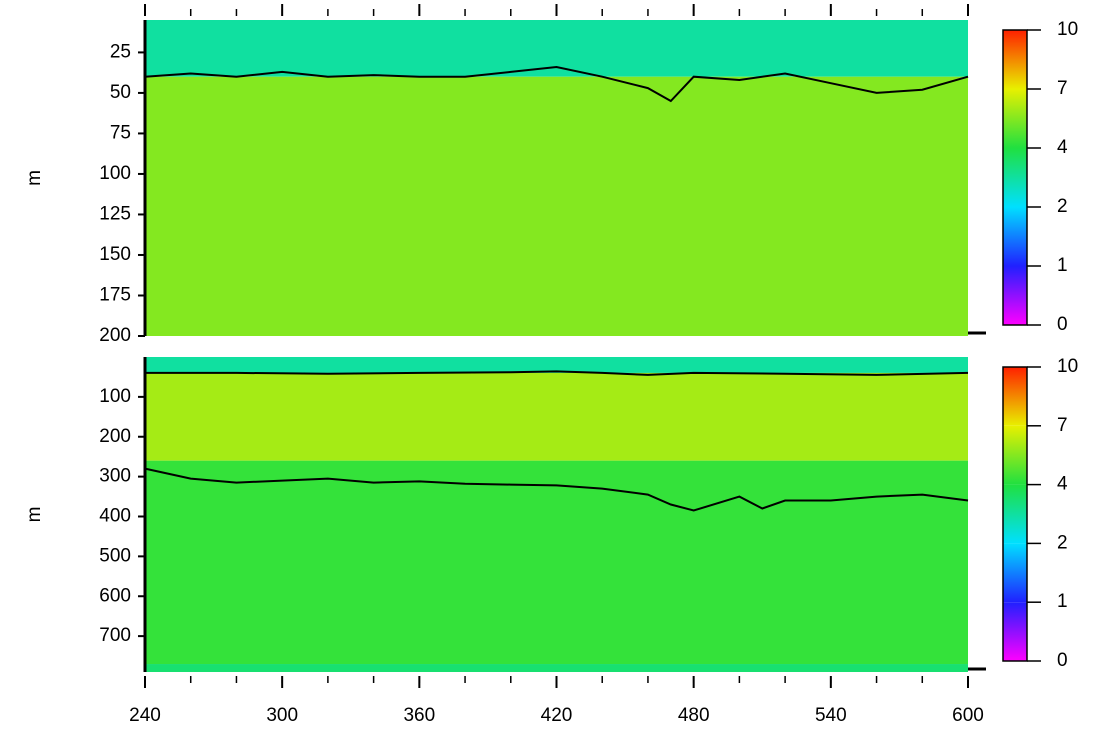 The image size is (1100, 733). I want to click on x-tick-label: 540, so click(831, 715).